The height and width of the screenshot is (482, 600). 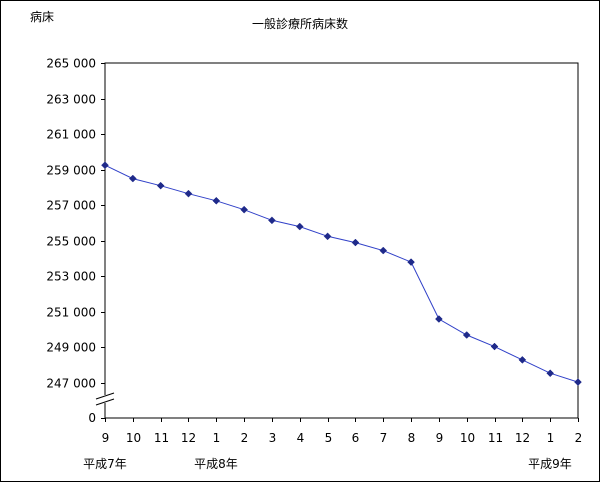 What do you see at coordinates (71, 135) in the screenshot?
I see `y-tick-label: 261 000` at bounding box center [71, 135].